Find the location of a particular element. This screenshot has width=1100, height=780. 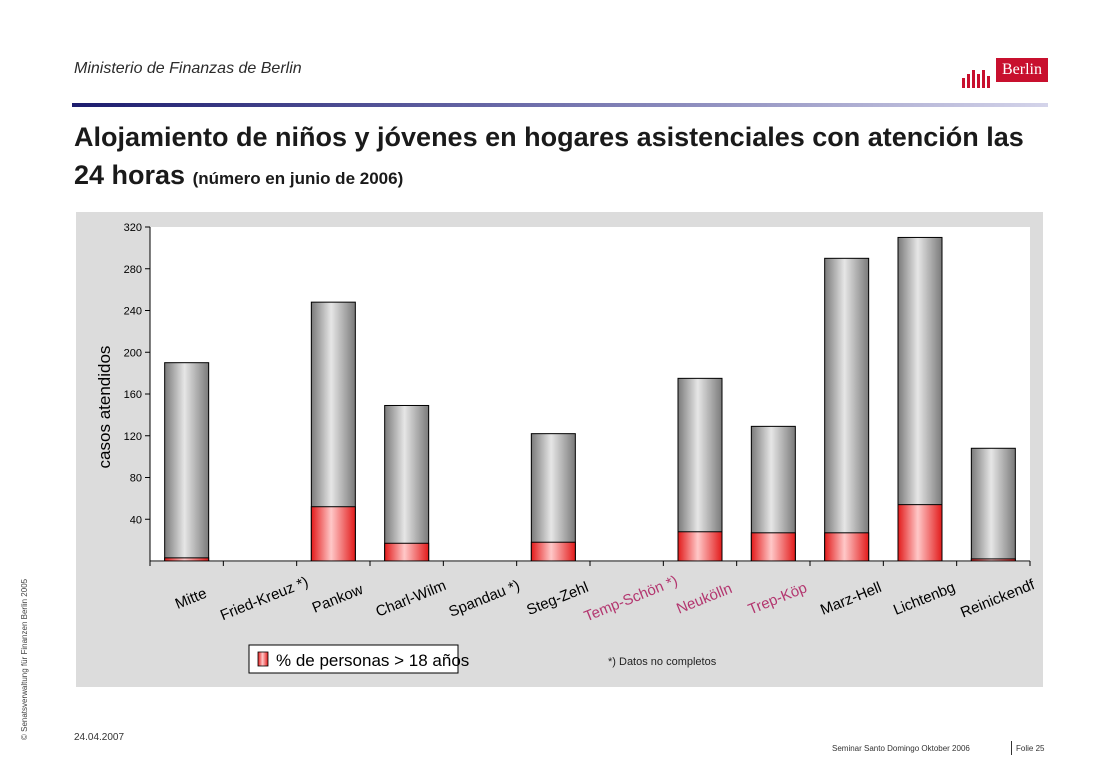

footnote: *) Datos no completos is located at coordinates (662, 662).